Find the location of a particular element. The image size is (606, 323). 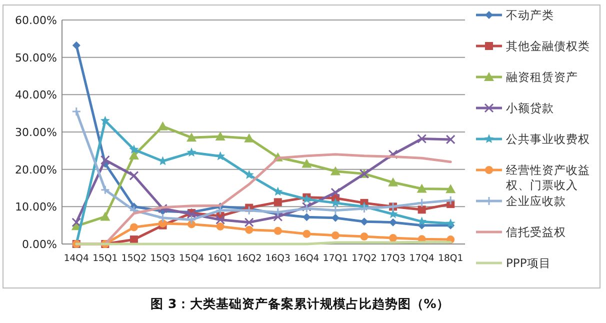

y-tick-label: 60.00% is located at coordinates (36, 20).